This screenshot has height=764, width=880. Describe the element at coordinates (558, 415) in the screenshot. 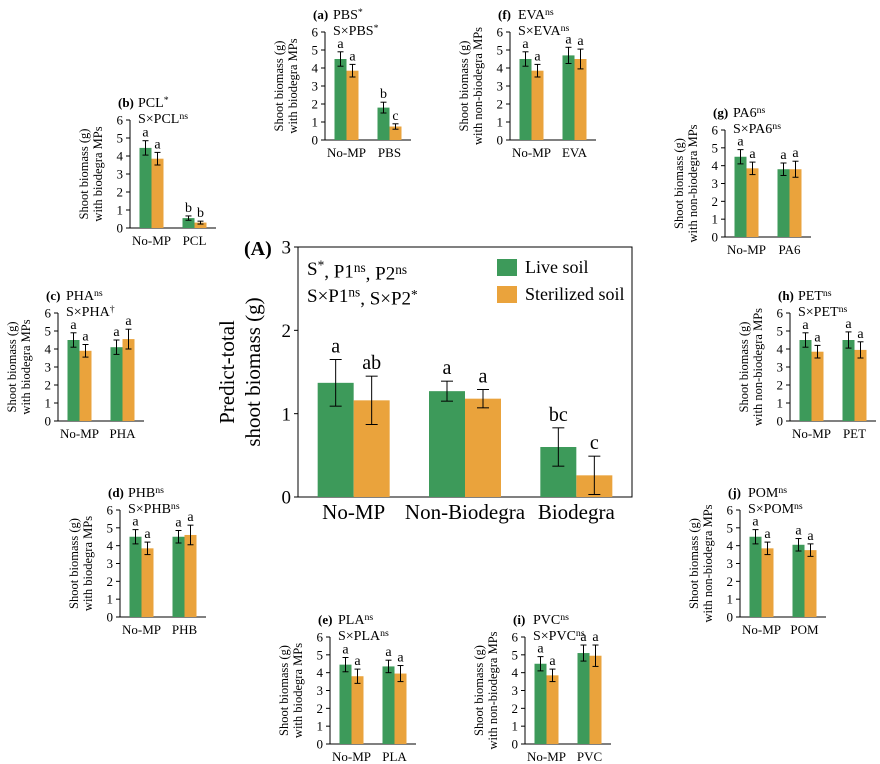

I see `significance-letter: bc` at that location.